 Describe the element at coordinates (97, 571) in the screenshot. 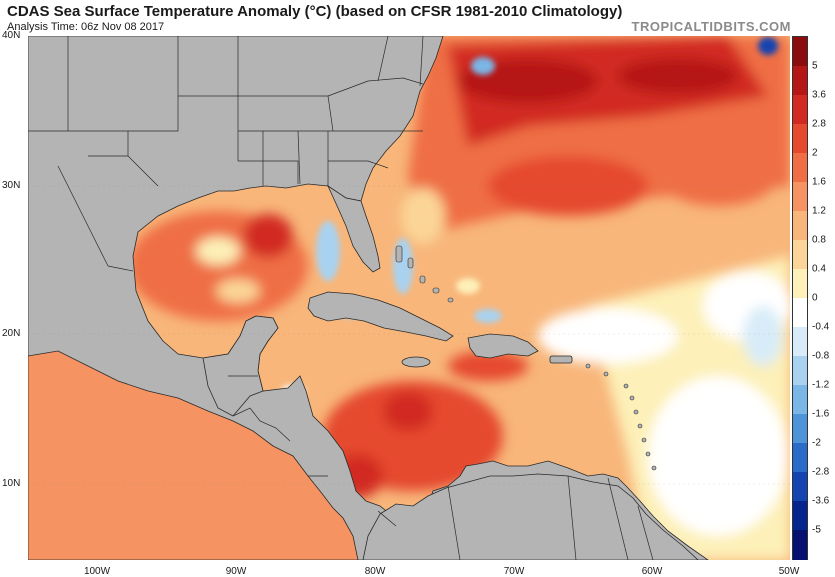

I see `lon-label-100w: 100W` at that location.